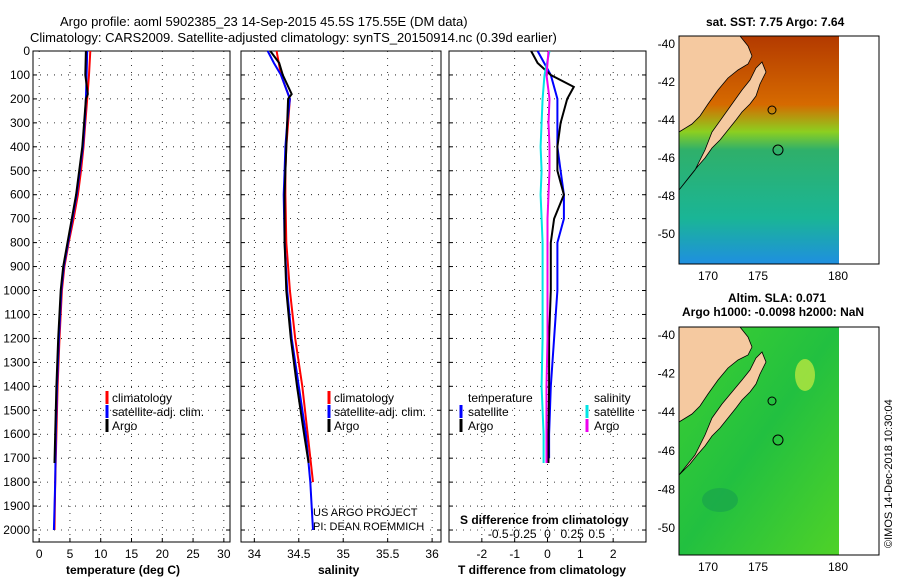 The height and width of the screenshot is (580, 900). I want to click on sla-argo-position-marker, so click(778, 440).